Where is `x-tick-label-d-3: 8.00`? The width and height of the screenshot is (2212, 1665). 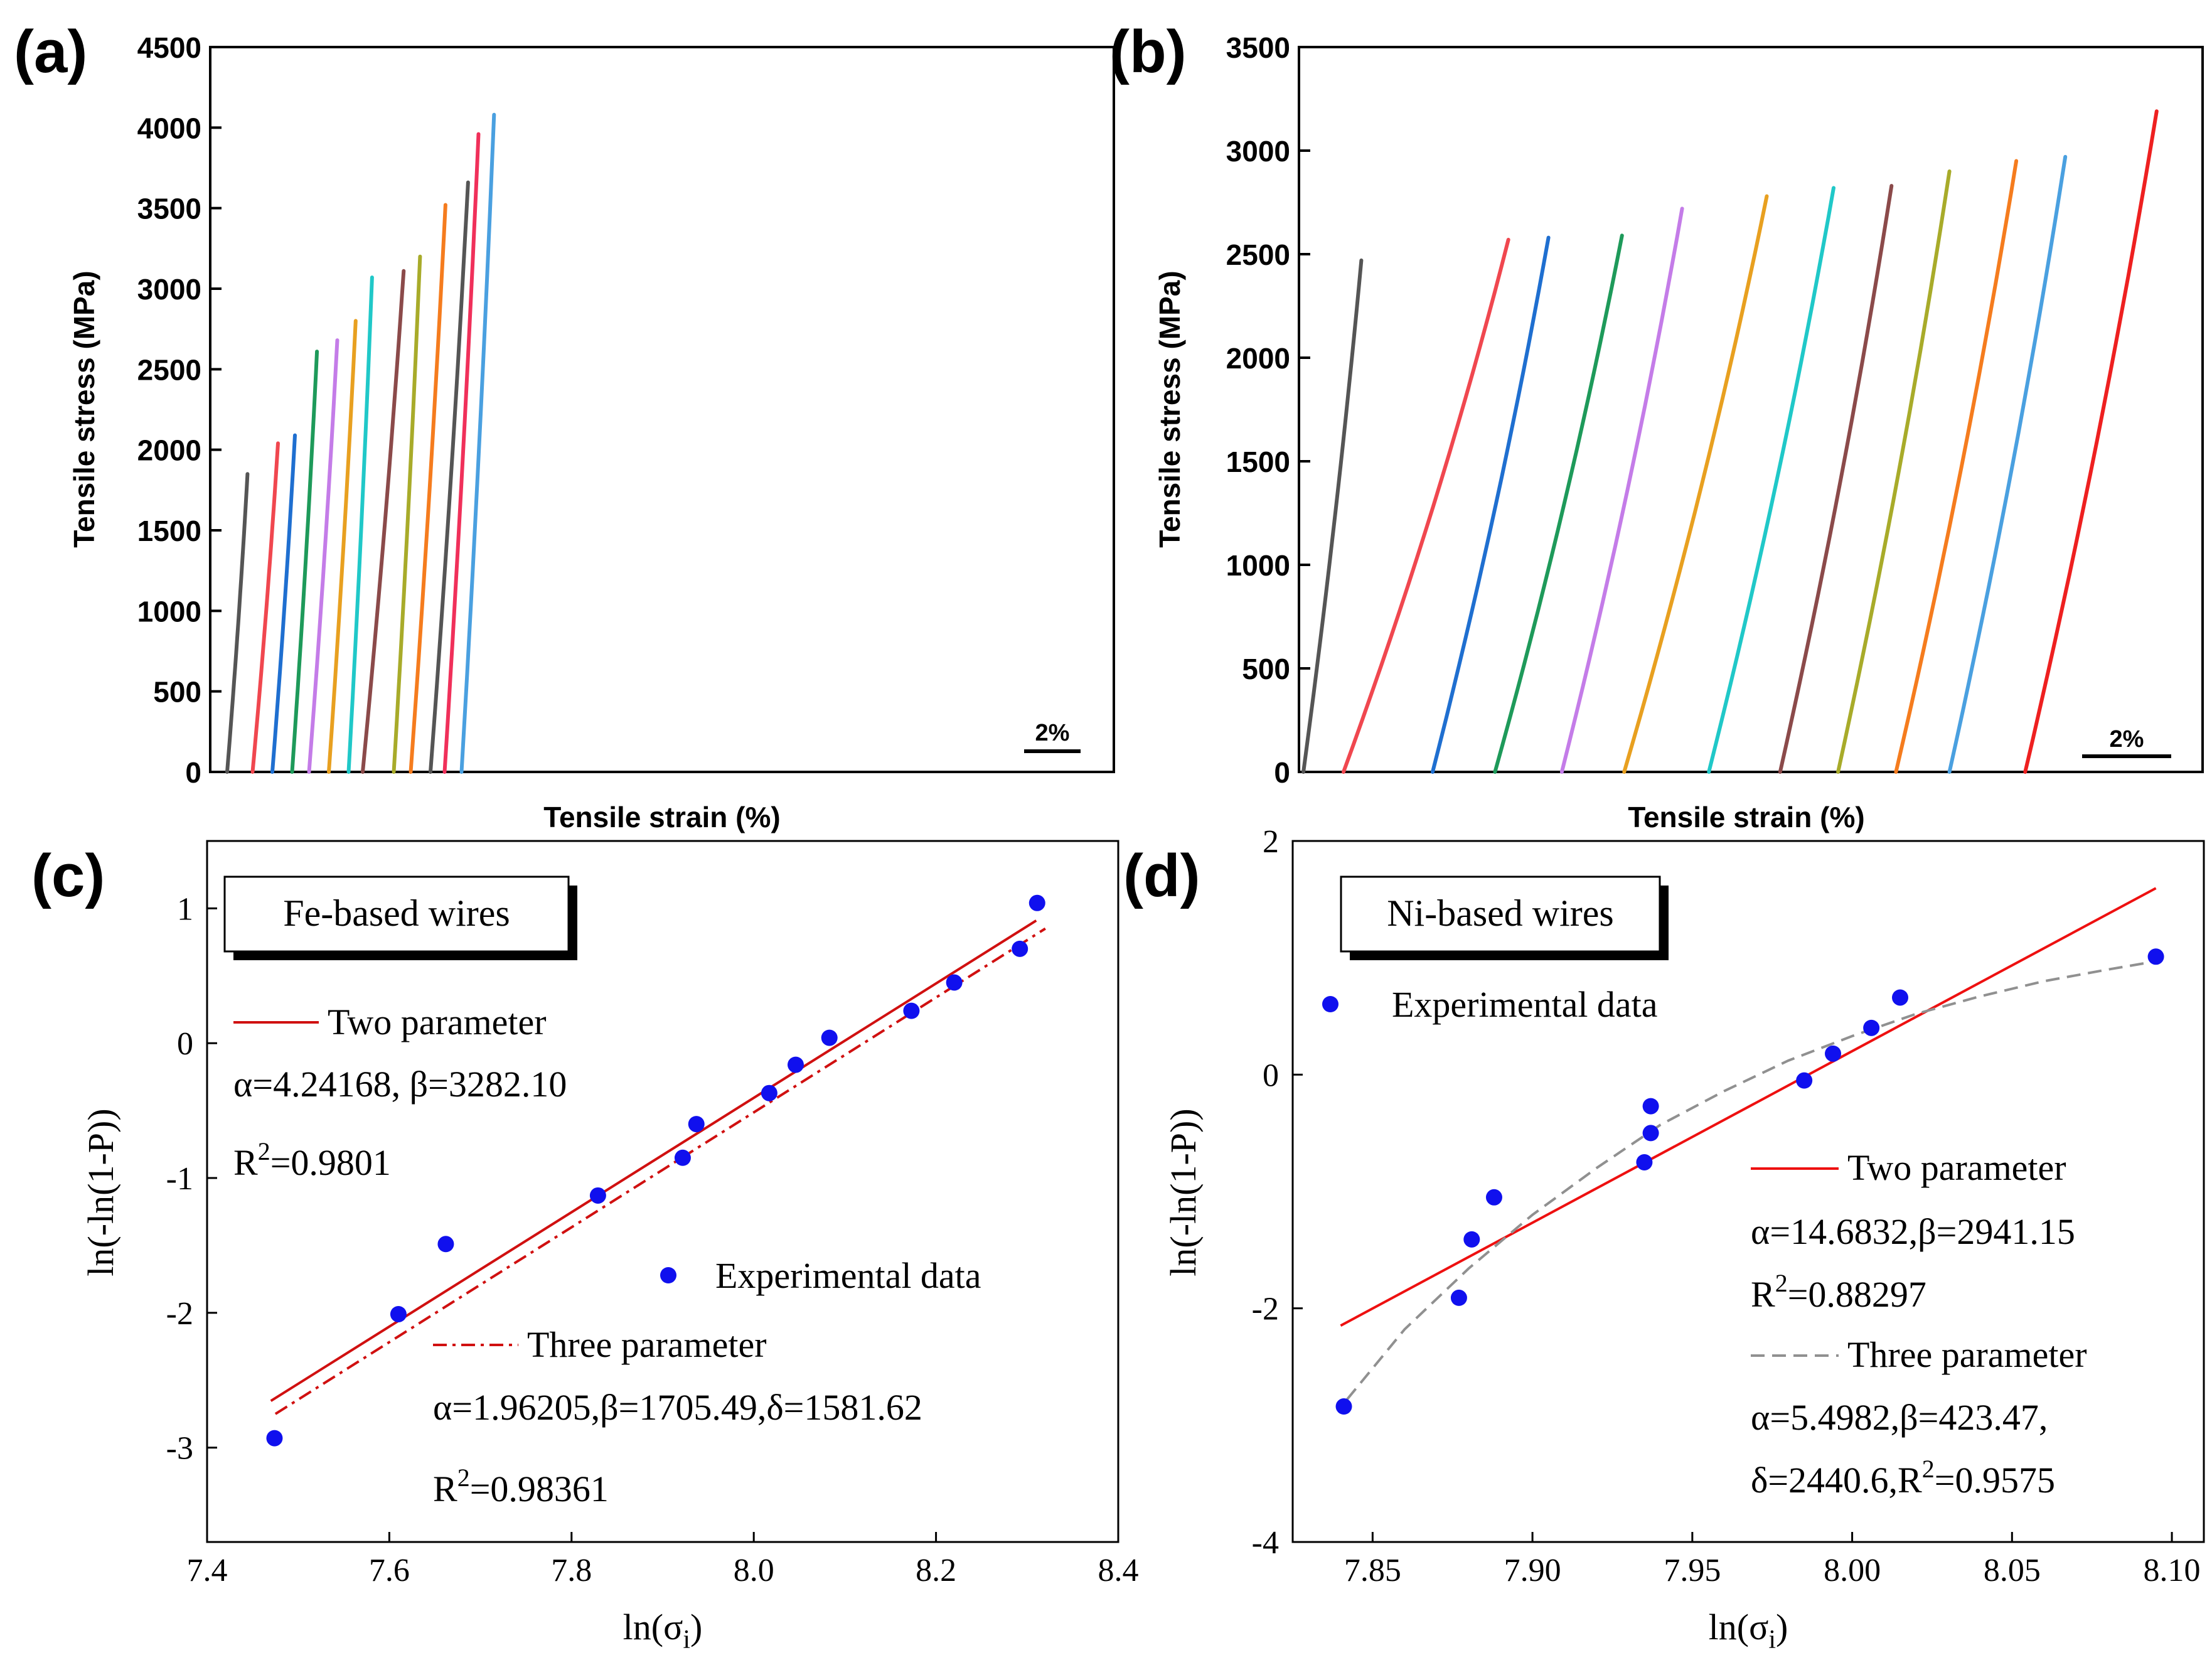 x-tick-label-d-3: 8.00 is located at coordinates (1852, 1571).